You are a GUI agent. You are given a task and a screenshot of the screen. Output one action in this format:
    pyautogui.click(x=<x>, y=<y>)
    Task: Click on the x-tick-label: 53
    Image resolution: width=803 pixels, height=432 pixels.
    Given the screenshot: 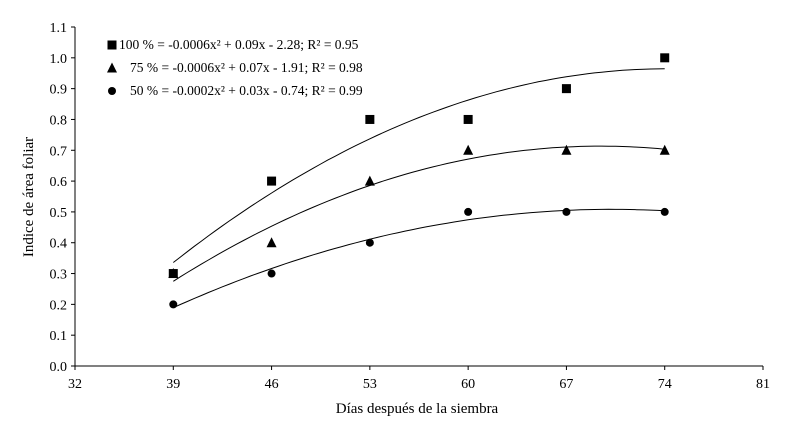 What is the action you would take?
    pyautogui.click(x=370, y=384)
    